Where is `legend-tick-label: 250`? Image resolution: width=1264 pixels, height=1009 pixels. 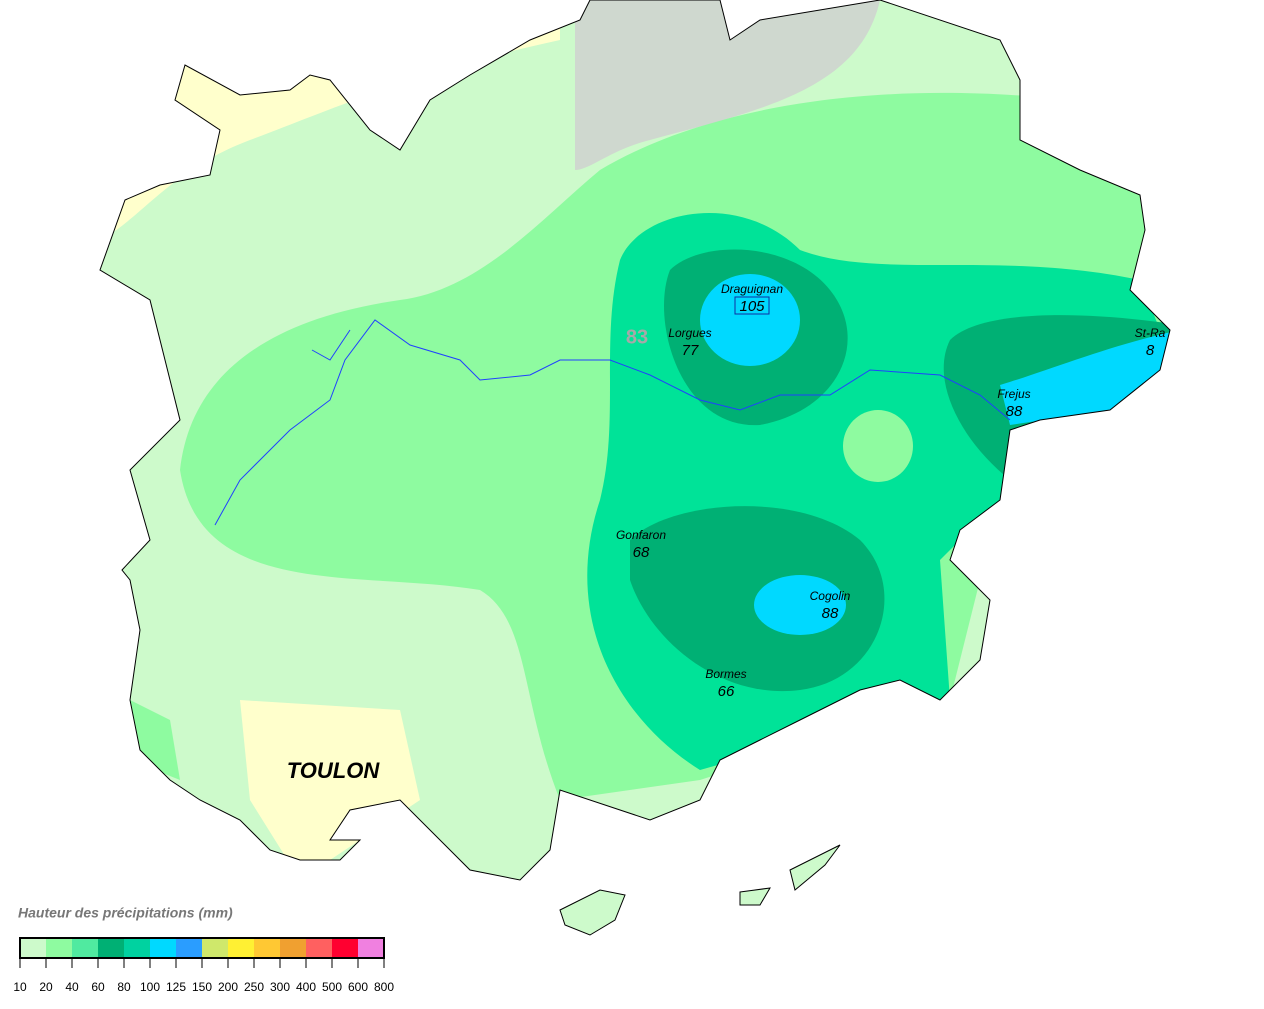
legend-tick-label: 250 is located at coordinates (254, 987).